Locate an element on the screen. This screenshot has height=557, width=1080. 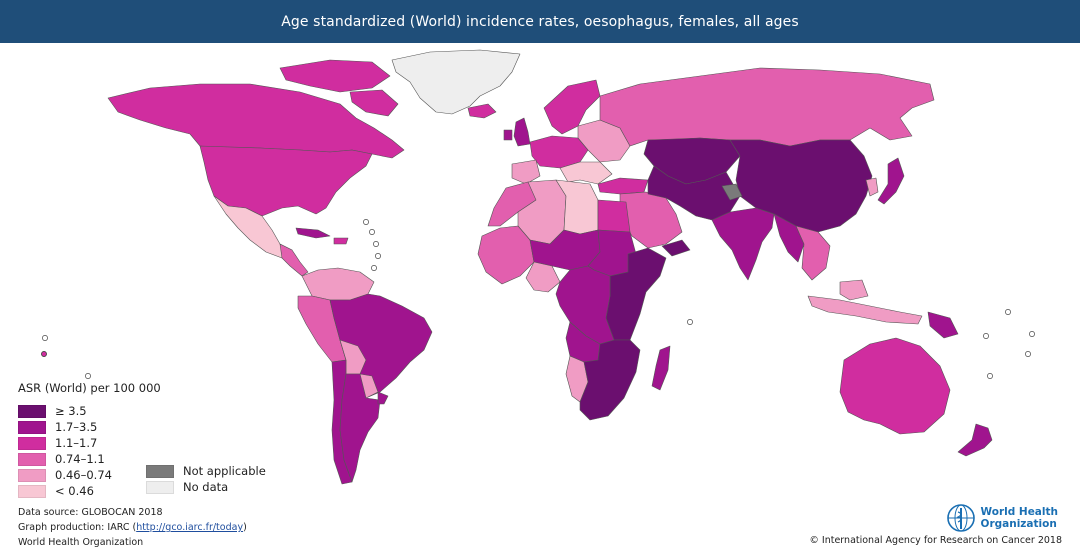
legend-row: < 0.46 is located at coordinates (89, 491).